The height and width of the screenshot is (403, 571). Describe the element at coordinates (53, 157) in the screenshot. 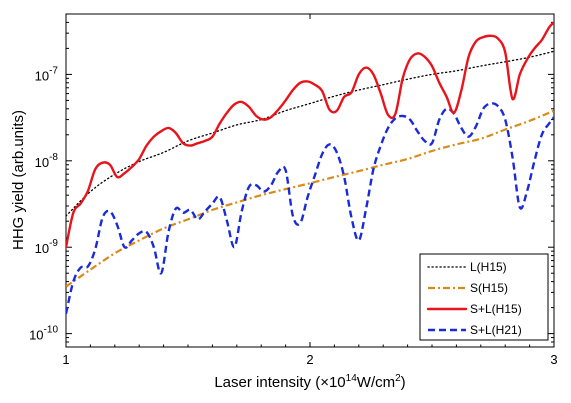

I see `y-tick-exponent: -8` at that location.